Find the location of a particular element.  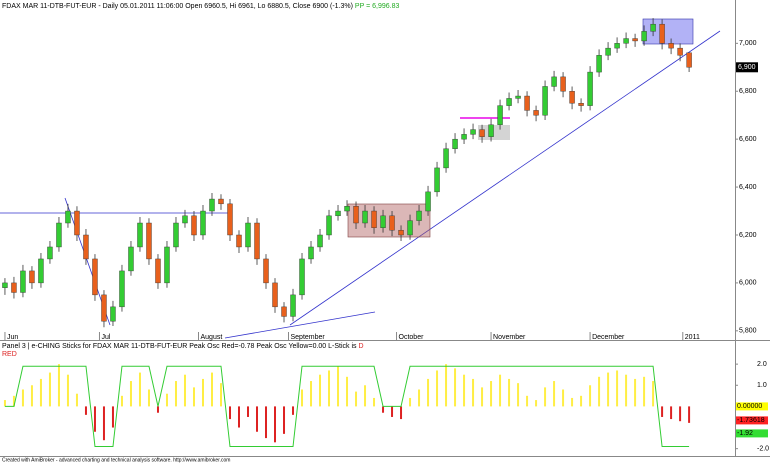

value-badge-label: -1.92 is located at coordinates (745, 433).